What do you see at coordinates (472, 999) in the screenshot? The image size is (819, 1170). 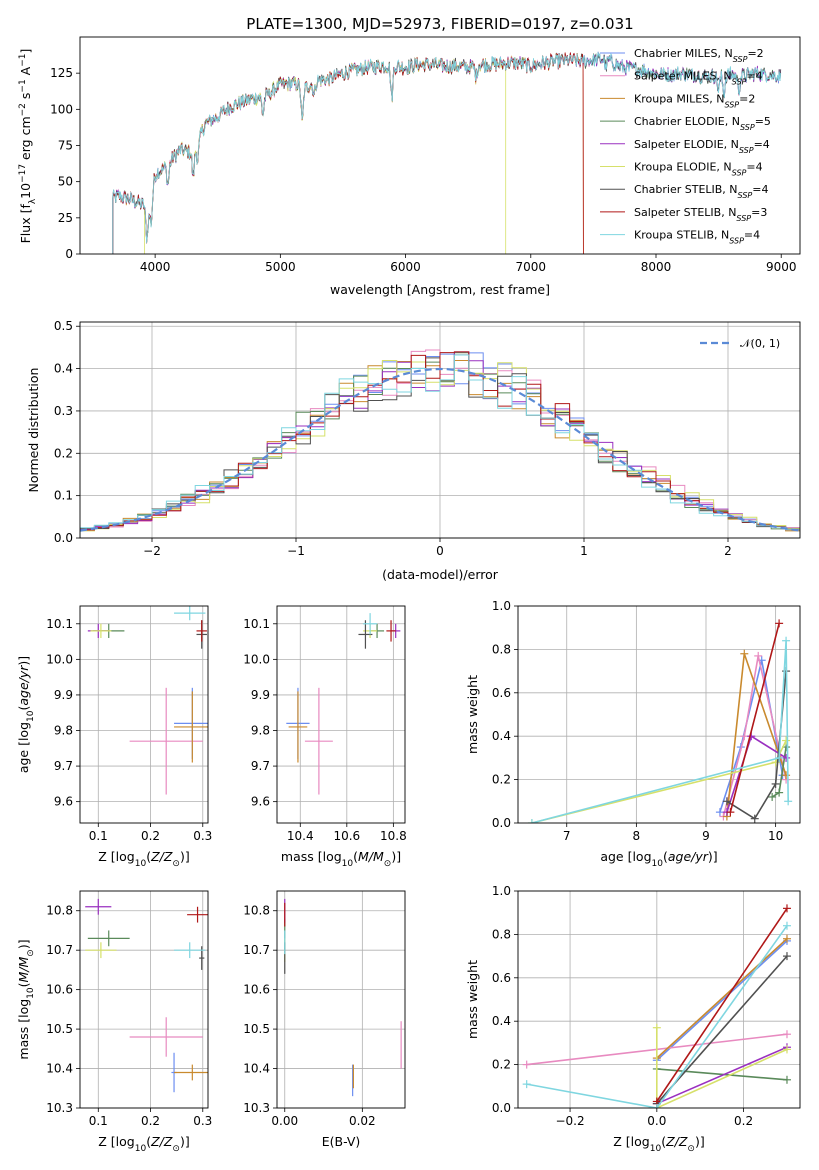 I see `weight-vs-Z-ylabel-part: mass weight` at bounding box center [472, 999].